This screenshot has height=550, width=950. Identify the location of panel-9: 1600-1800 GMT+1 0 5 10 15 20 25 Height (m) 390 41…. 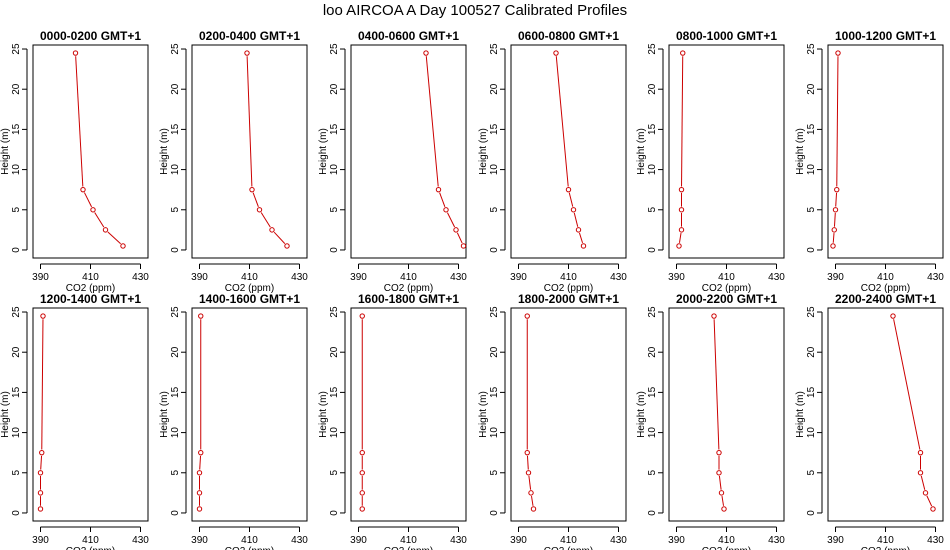
(392, 421).